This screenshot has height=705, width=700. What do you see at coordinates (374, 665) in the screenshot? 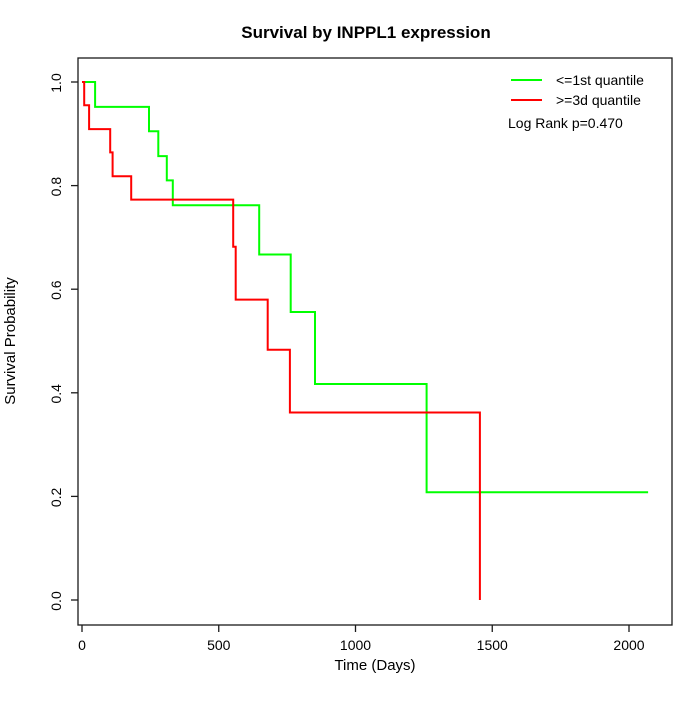
I see `x-axis-label: Time (Days)` at bounding box center [374, 665].